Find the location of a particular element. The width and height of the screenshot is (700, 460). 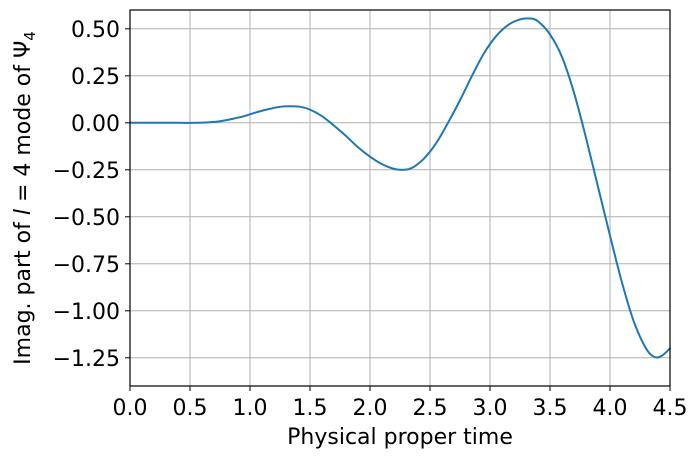

y-tick-label: −0.75 is located at coordinates (86, 265).